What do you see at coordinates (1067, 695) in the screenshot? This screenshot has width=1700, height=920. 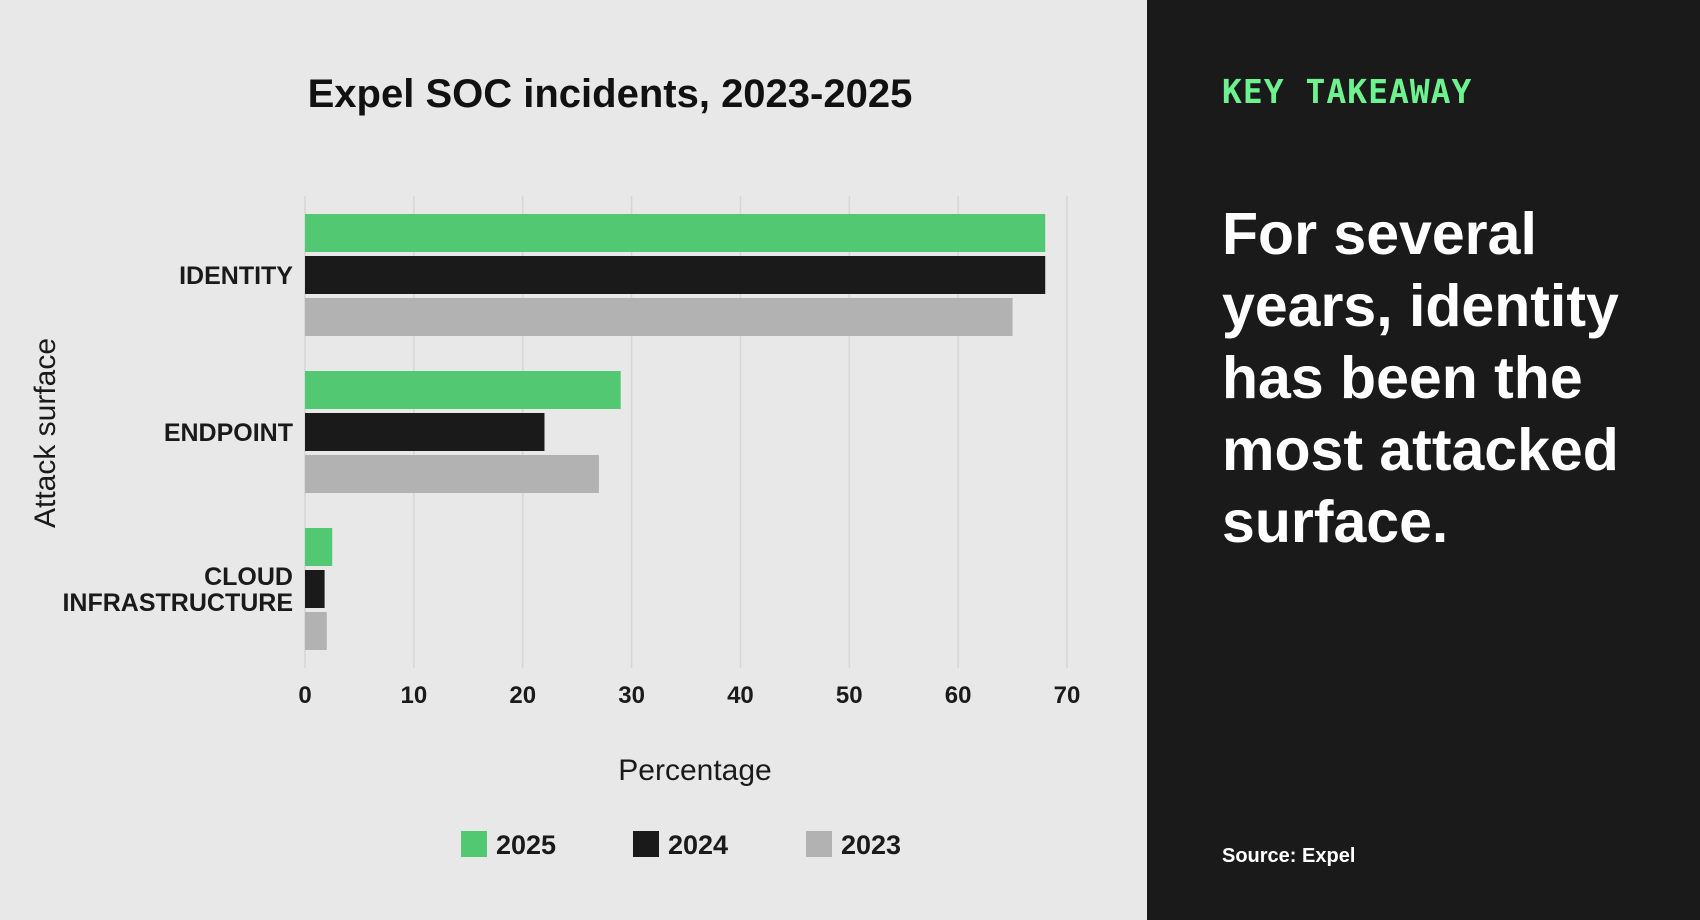 I see `x-tick-label: 70` at bounding box center [1067, 695].